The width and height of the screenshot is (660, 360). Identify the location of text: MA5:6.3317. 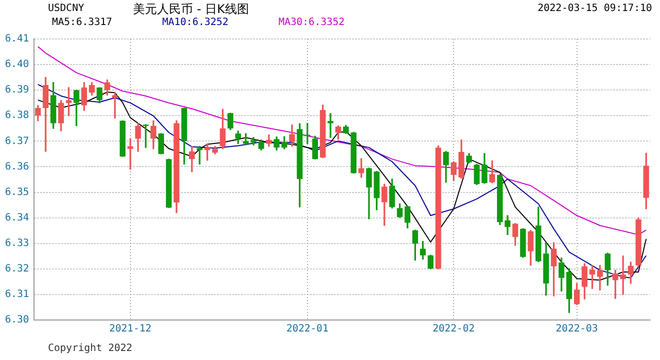
(82, 23).